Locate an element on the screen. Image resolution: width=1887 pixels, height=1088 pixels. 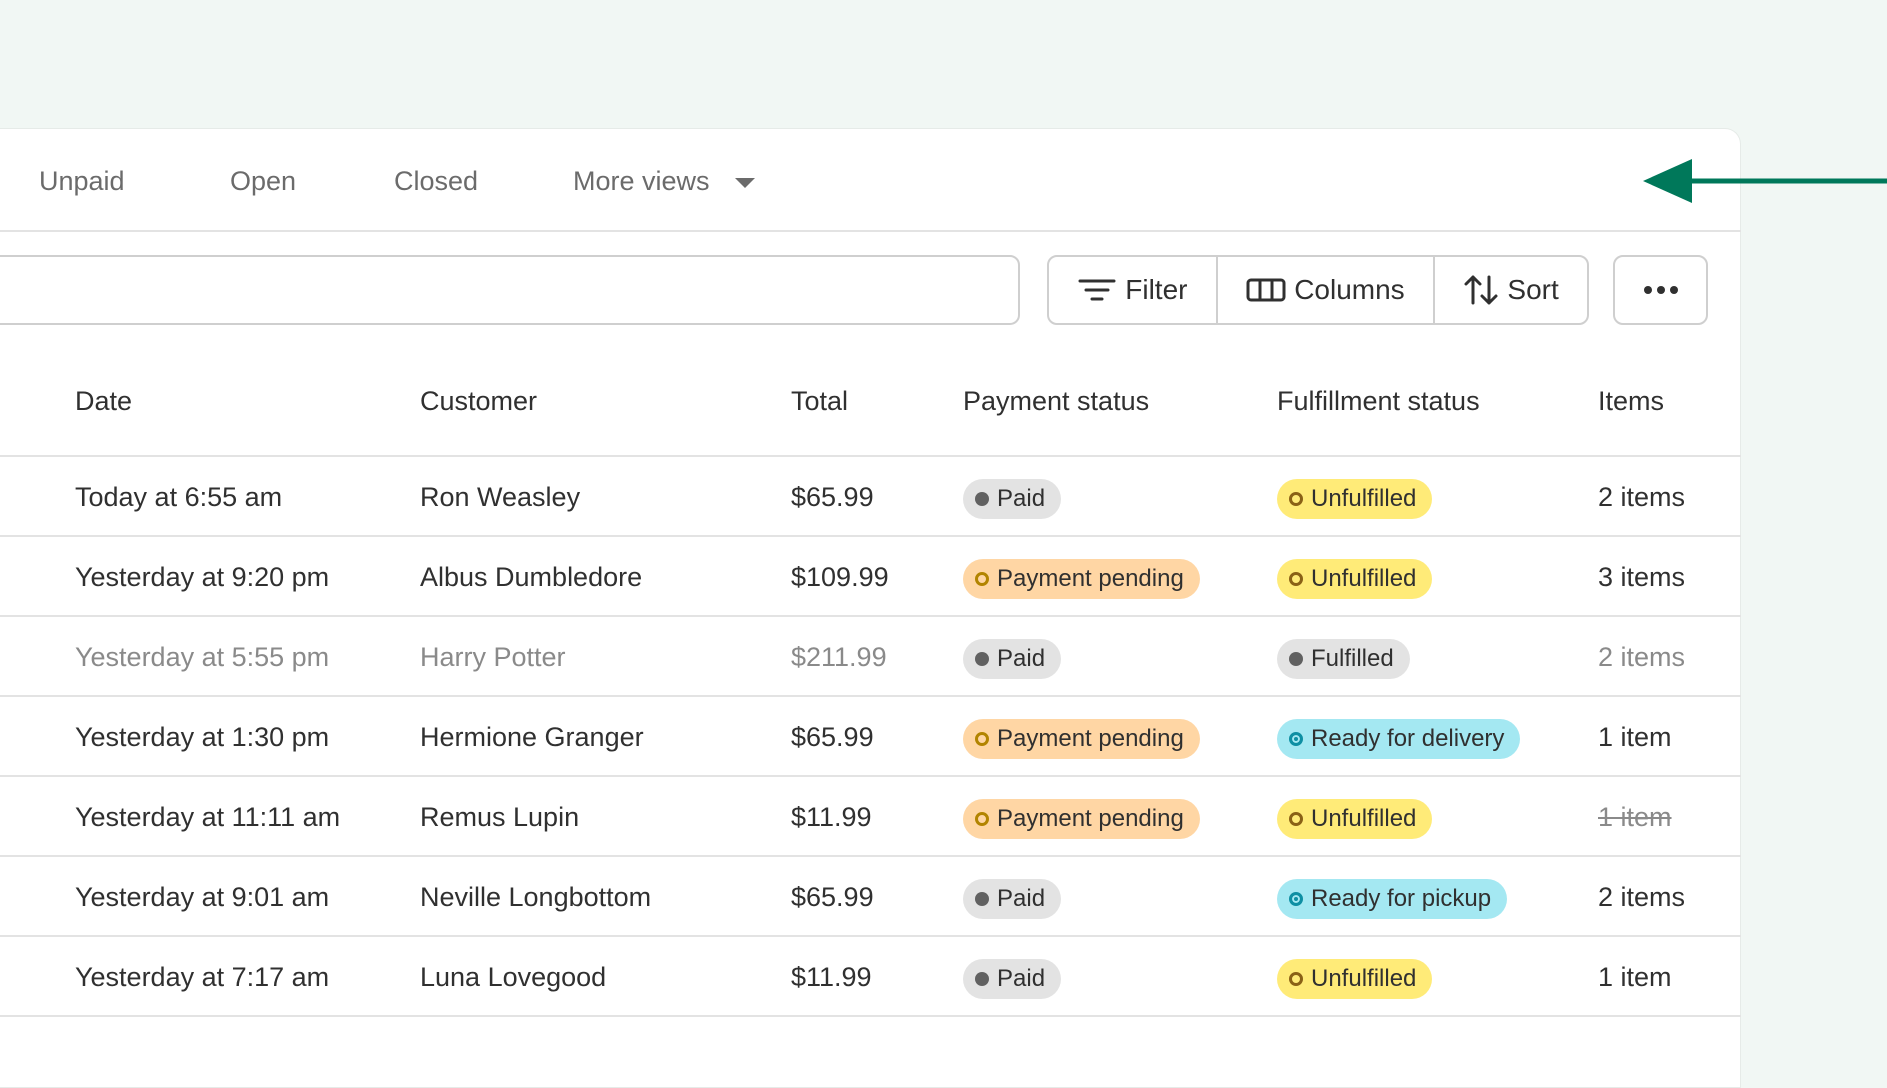
toolbar: Filter Columns Sort is located at coordinates (1318, 290).